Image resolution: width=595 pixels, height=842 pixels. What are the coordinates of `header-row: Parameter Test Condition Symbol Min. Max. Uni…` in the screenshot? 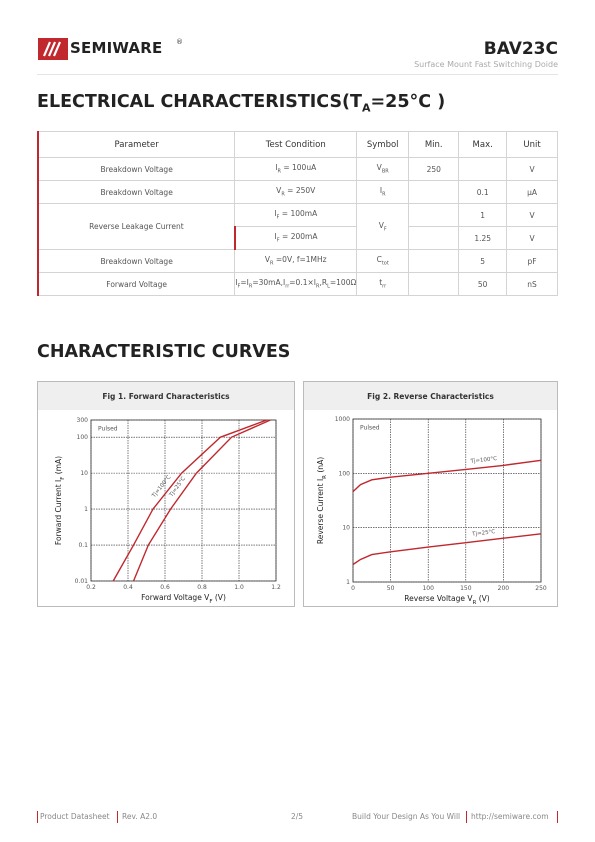 It's located at (297, 144).